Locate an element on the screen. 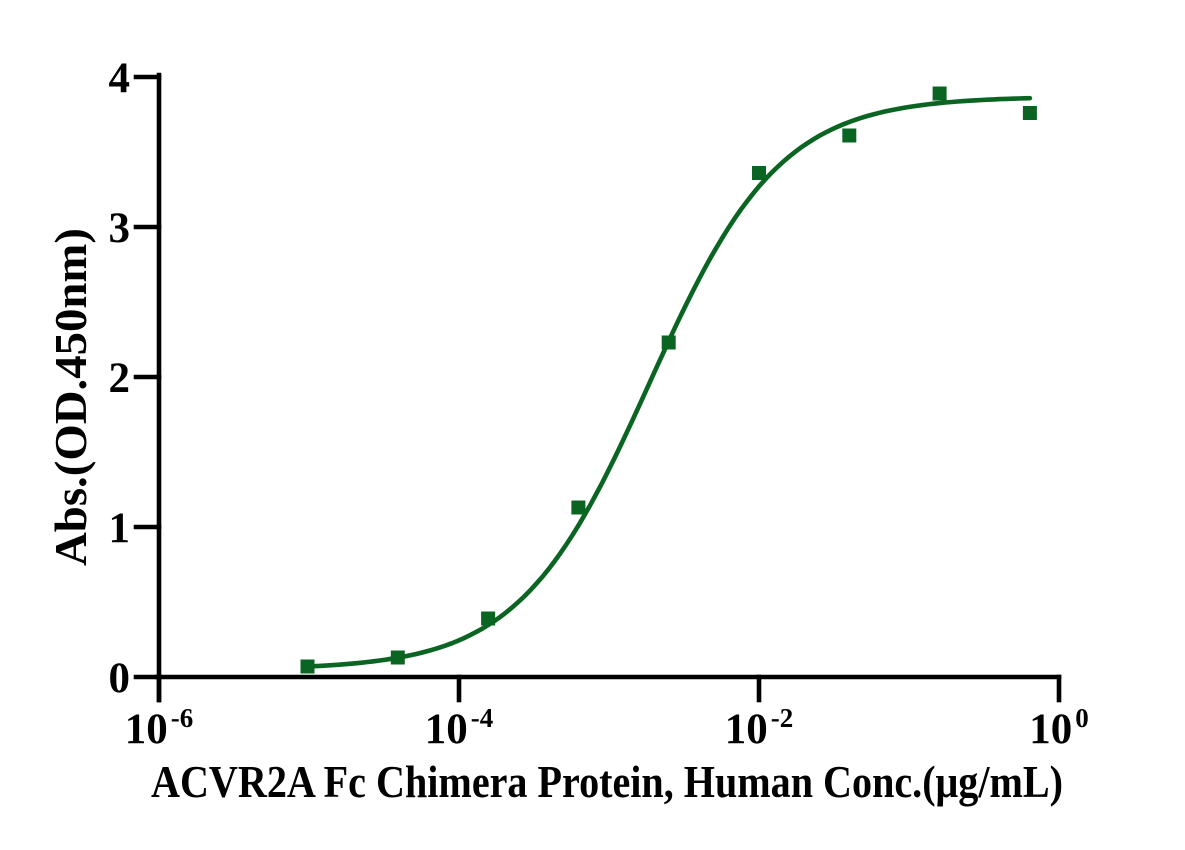 The height and width of the screenshot is (850, 1185). x-tick-label: 10 0 is located at coordinates (1059, 728).